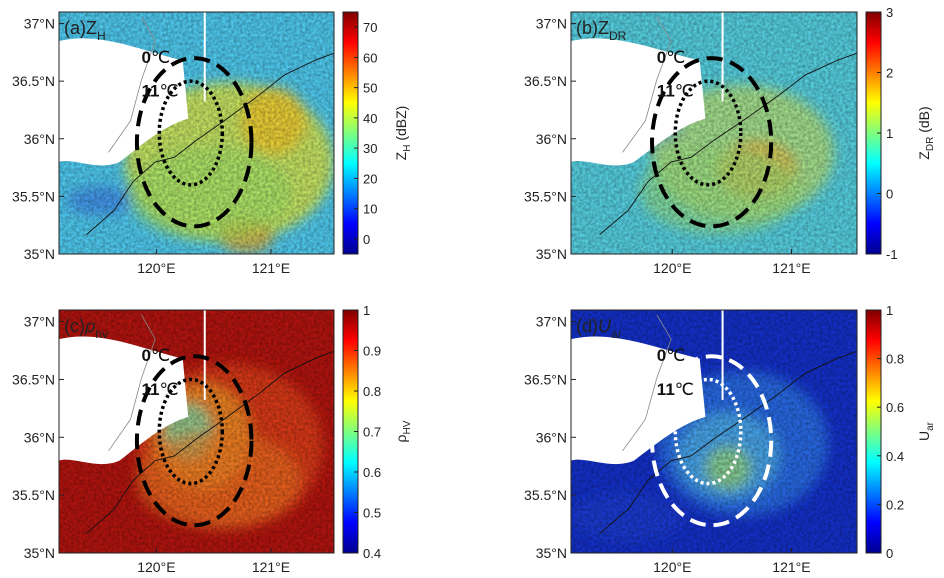  I want to click on colorbar-tick-label: 40, so click(370, 118).